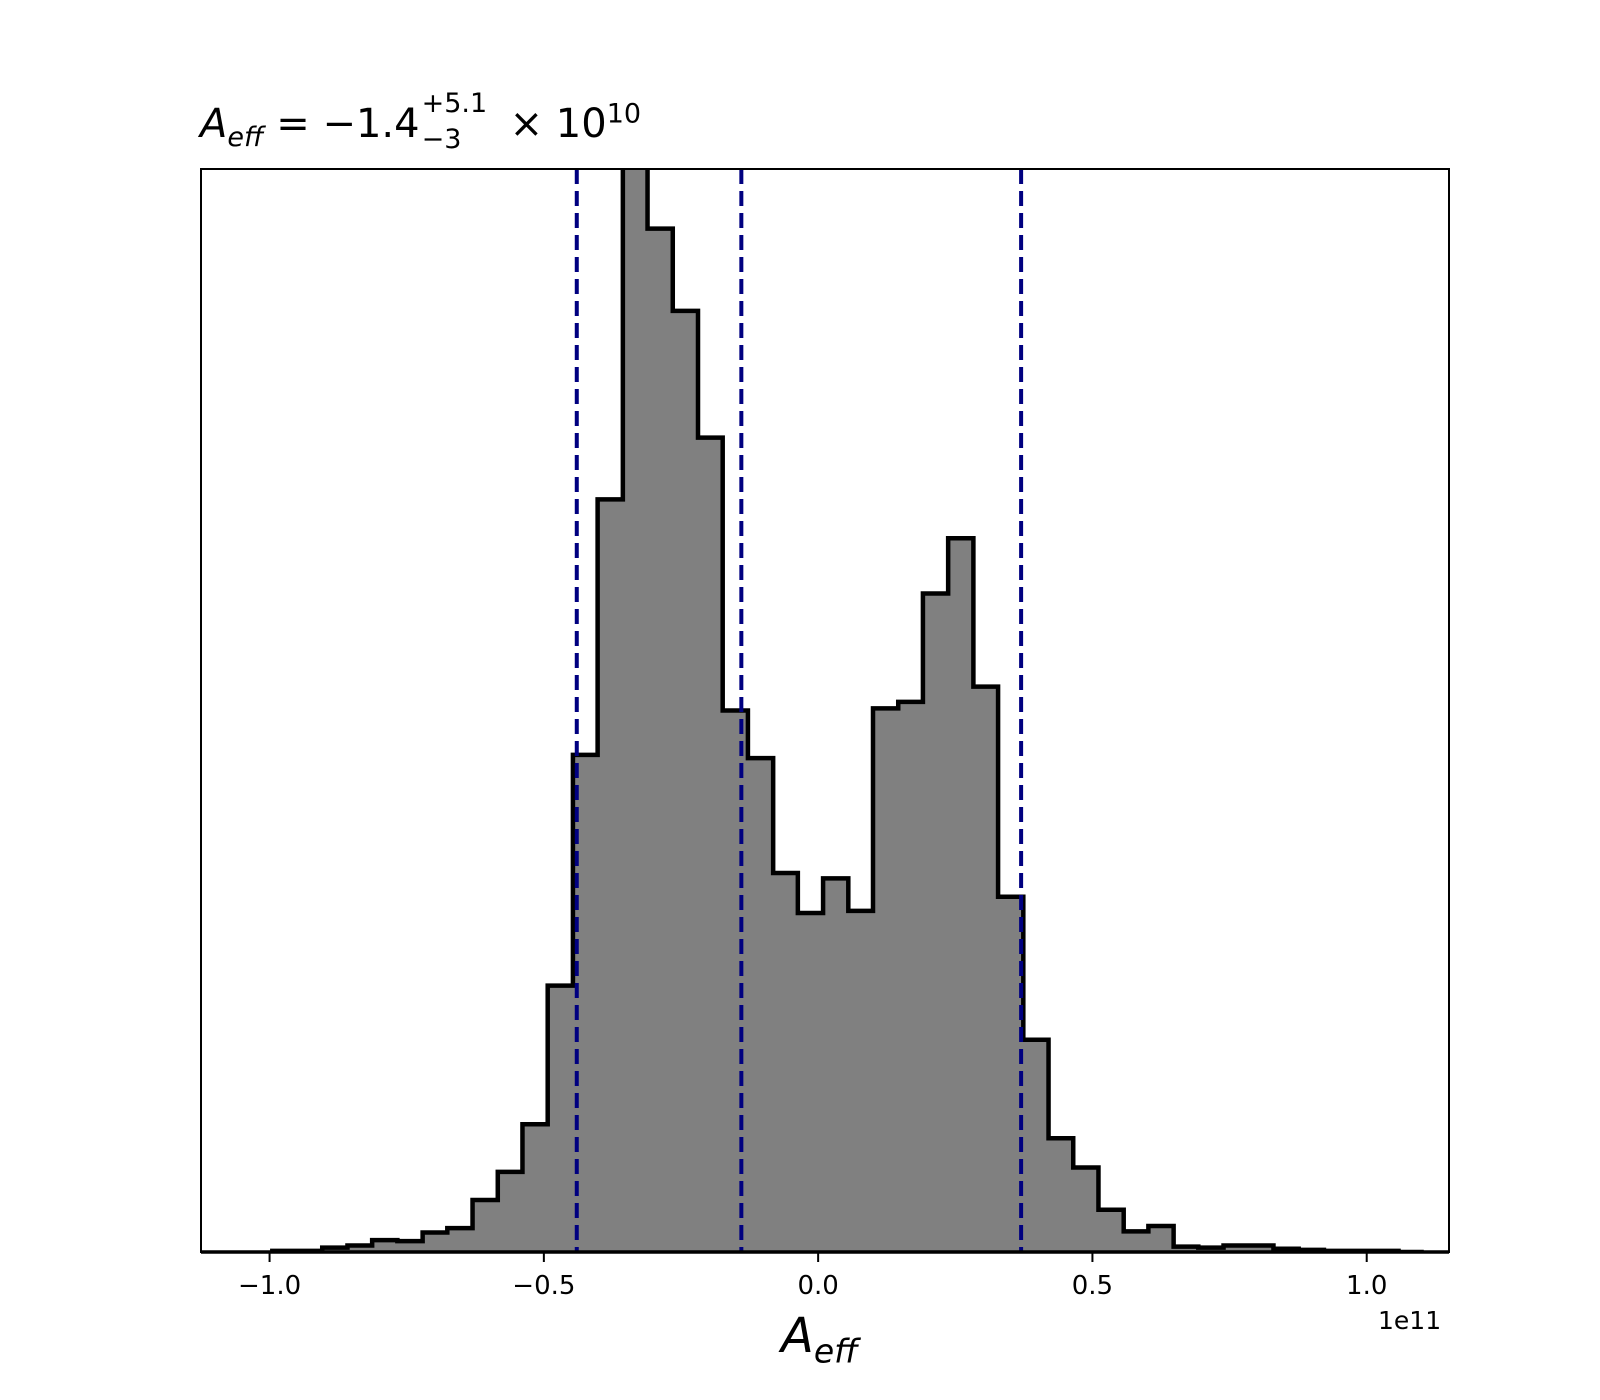 The width and height of the screenshot is (1600, 1400). I want to click on title-median: −1.4, so click(371, 124).